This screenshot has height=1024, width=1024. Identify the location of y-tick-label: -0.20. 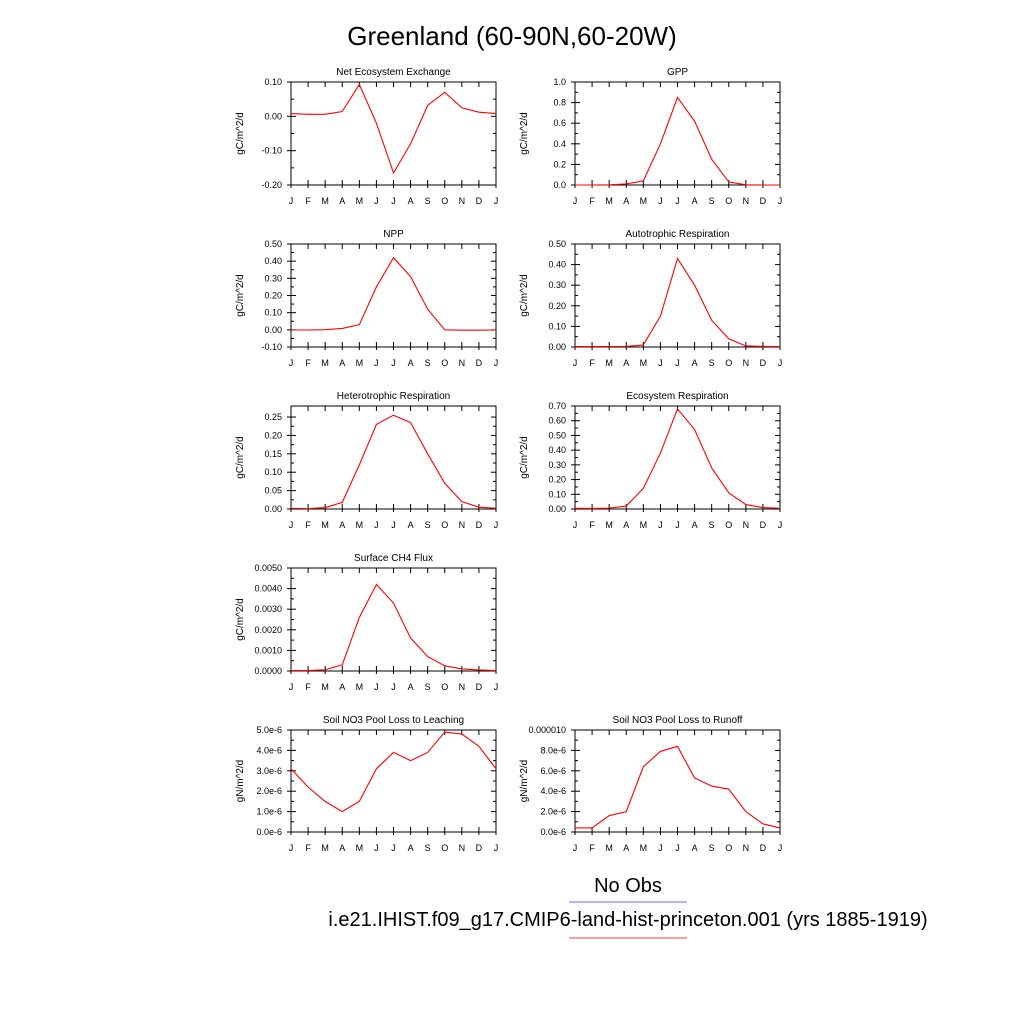
(271, 185).